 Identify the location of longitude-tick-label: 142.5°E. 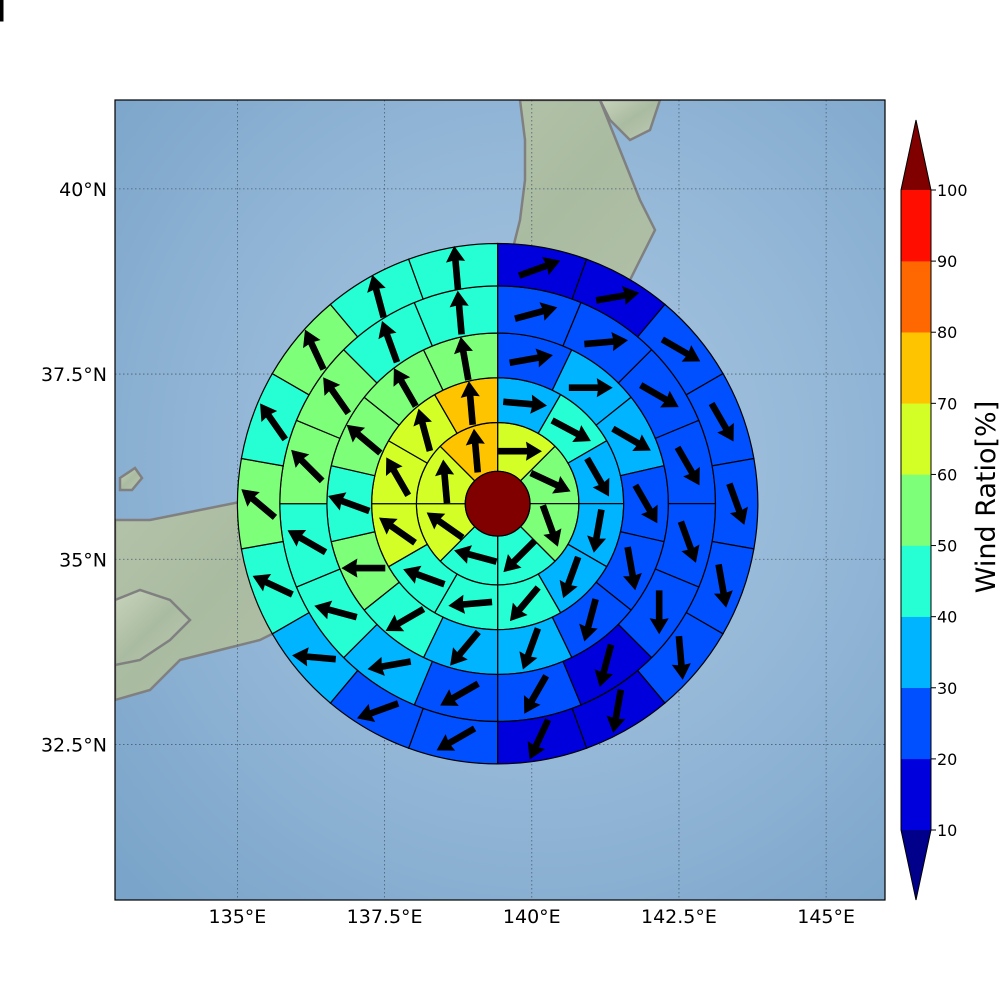
(679, 917).